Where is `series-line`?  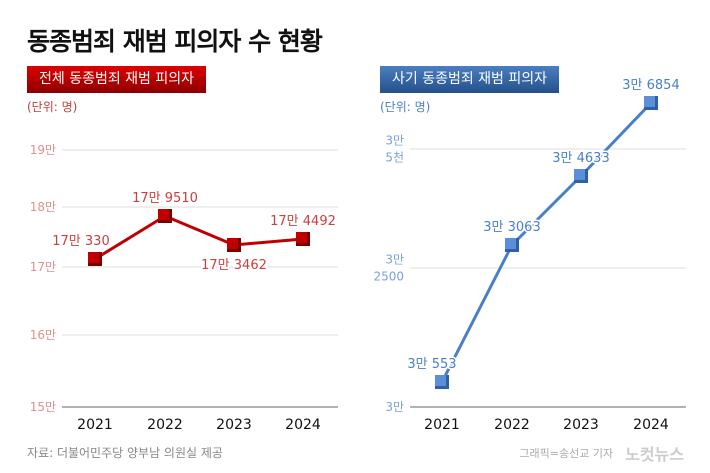
series-line is located at coordinates (199, 237).